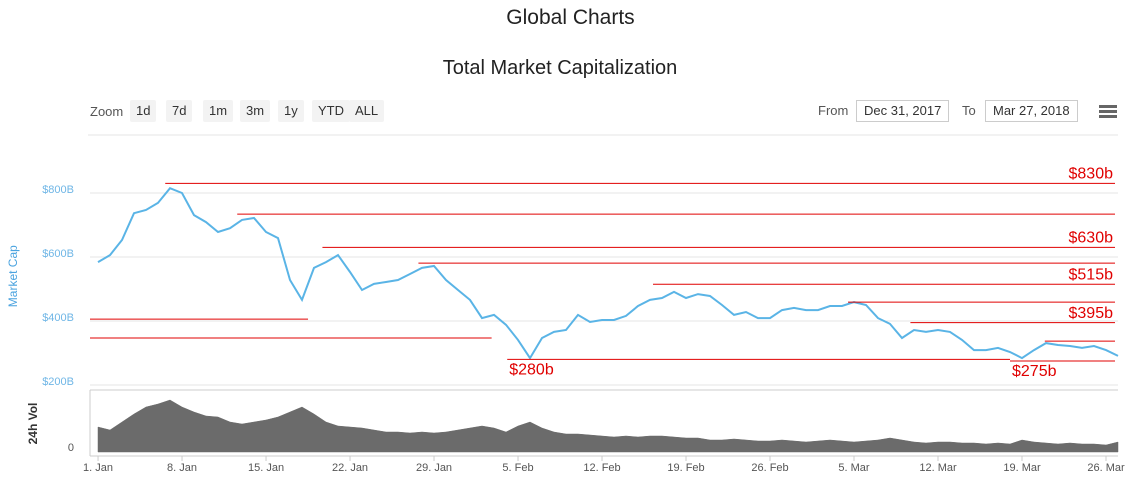  What do you see at coordinates (1091, 174) in the screenshot?
I see `annotation-label: $830b` at bounding box center [1091, 174].